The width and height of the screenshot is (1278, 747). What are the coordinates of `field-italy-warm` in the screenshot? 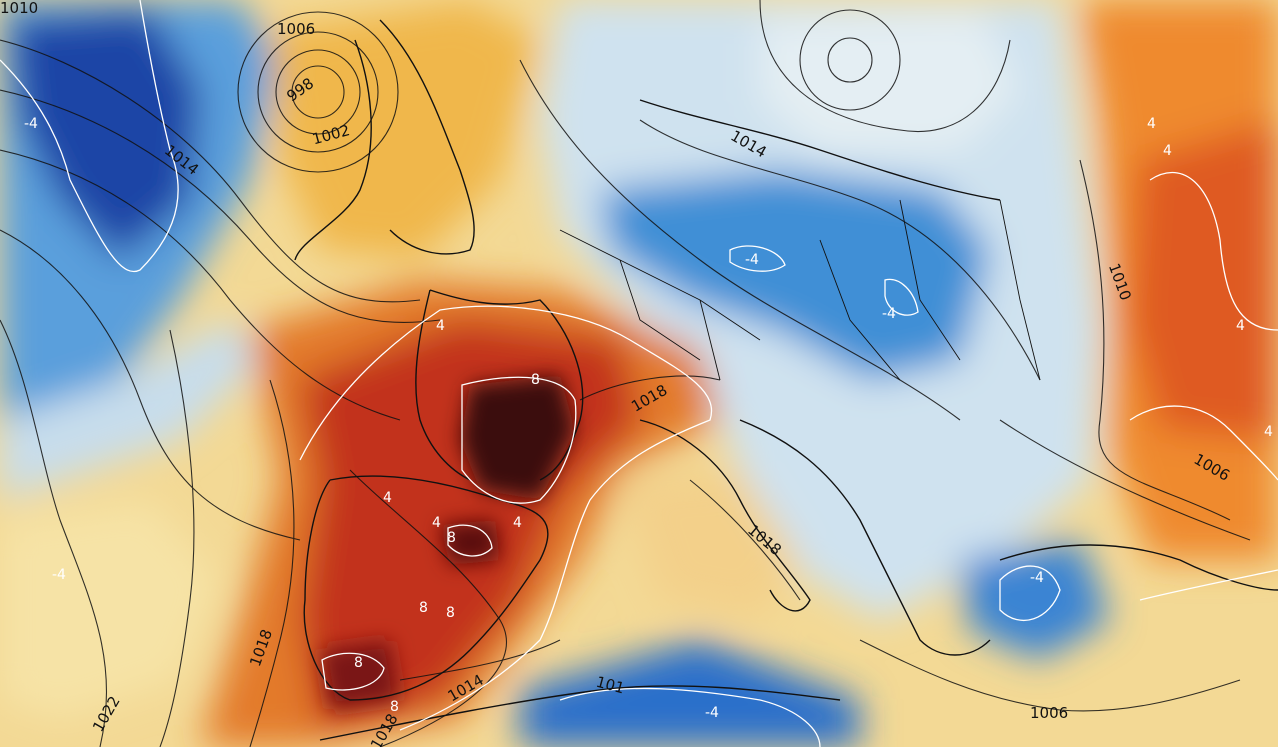 It's located at (710, 545).